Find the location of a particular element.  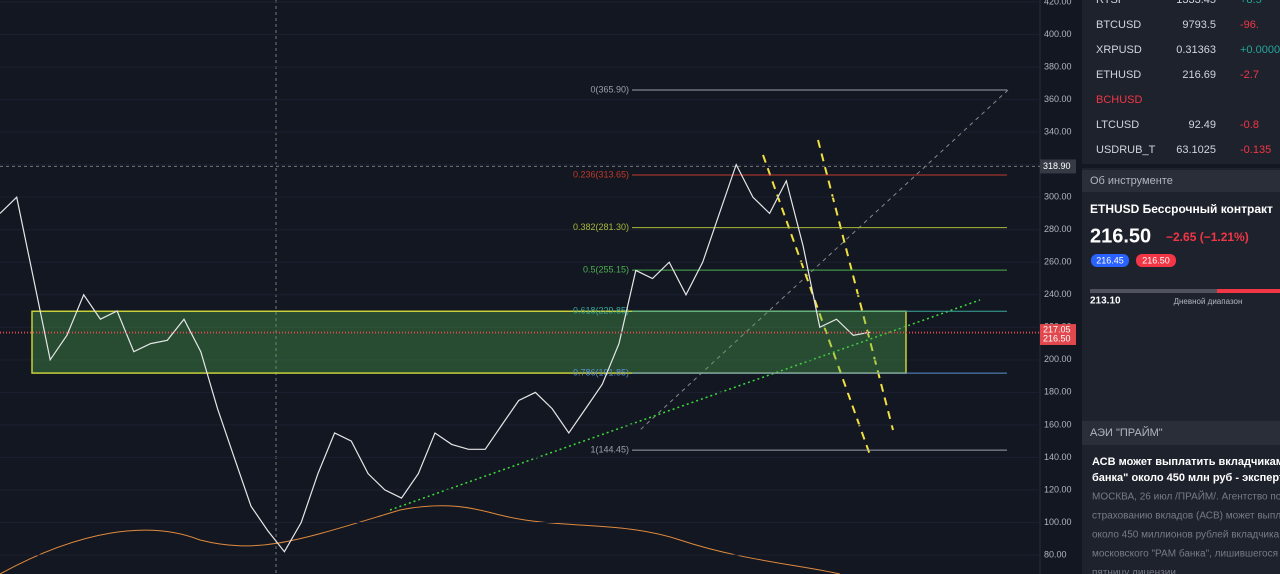

price-tag-label: 217.05 is located at coordinates (1057, 329).